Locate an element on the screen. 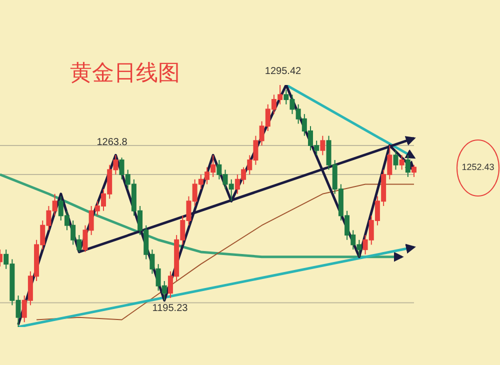 The width and height of the screenshot is (500, 365). annotation: 1263.8 is located at coordinates (112, 142).